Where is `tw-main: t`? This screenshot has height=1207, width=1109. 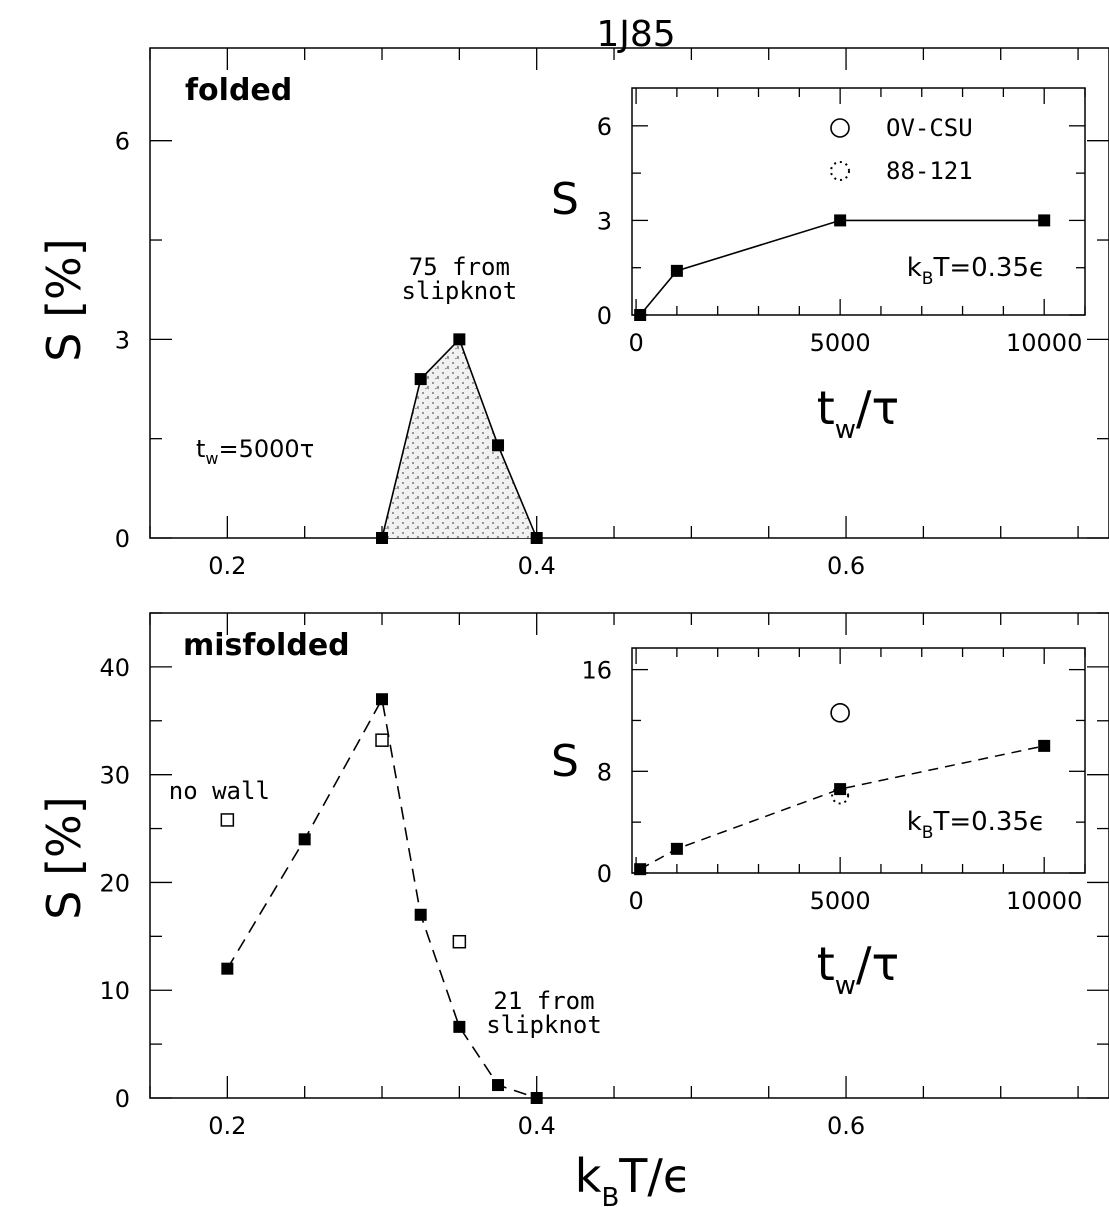 tw-main: t is located at coordinates (200, 449).